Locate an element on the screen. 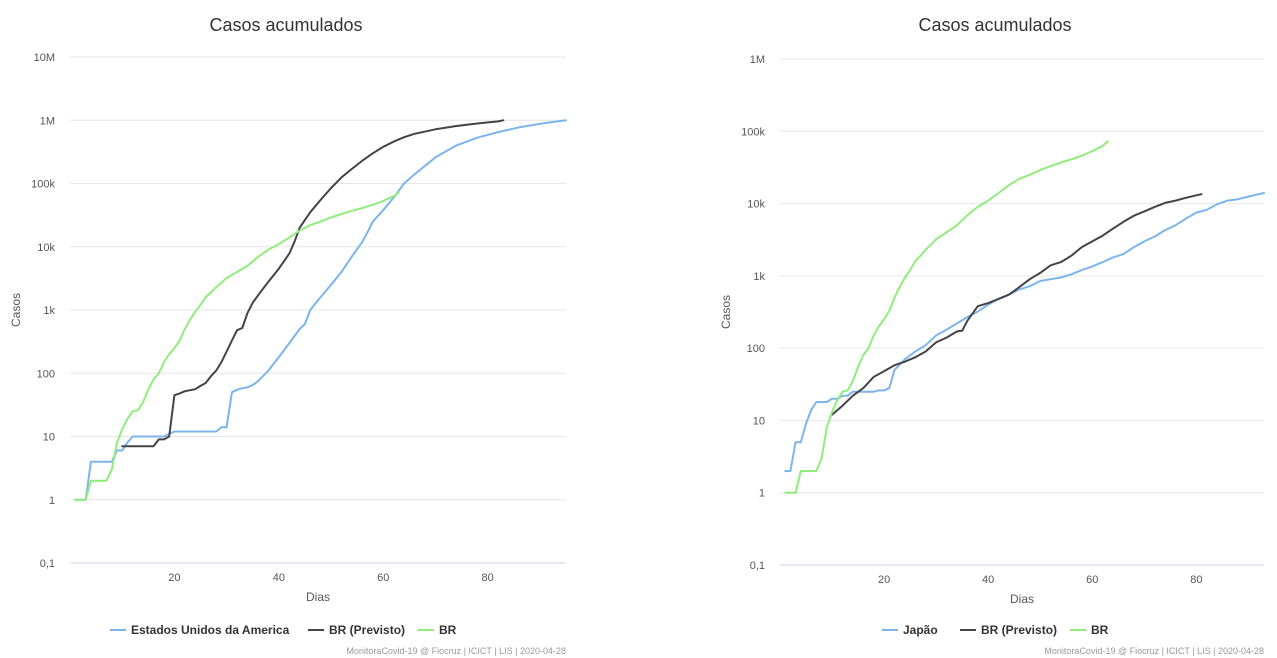  legend-item-estados-unidos-da-america: Estados Unidos da America is located at coordinates (200, 630).